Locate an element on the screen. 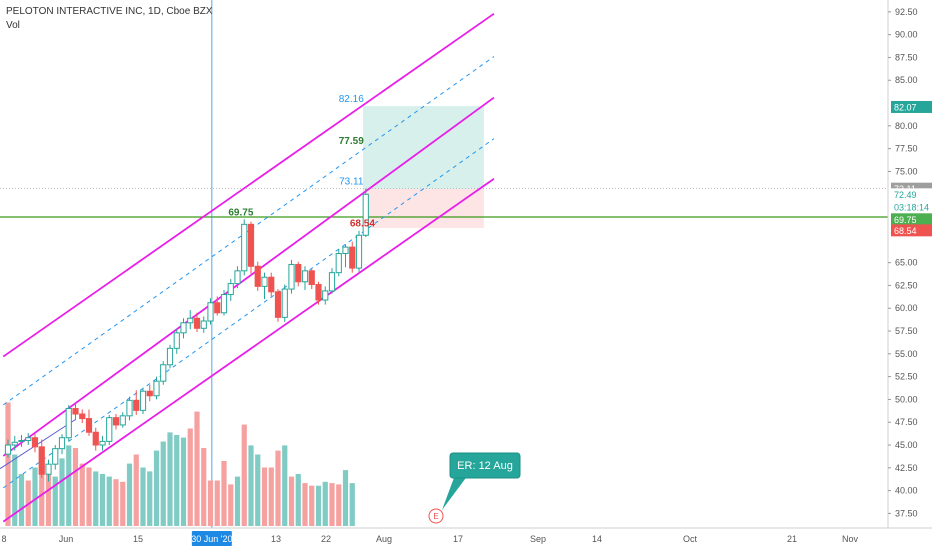 This screenshot has height=550, width=932. price-annotation: 68.54 is located at coordinates (362, 223).